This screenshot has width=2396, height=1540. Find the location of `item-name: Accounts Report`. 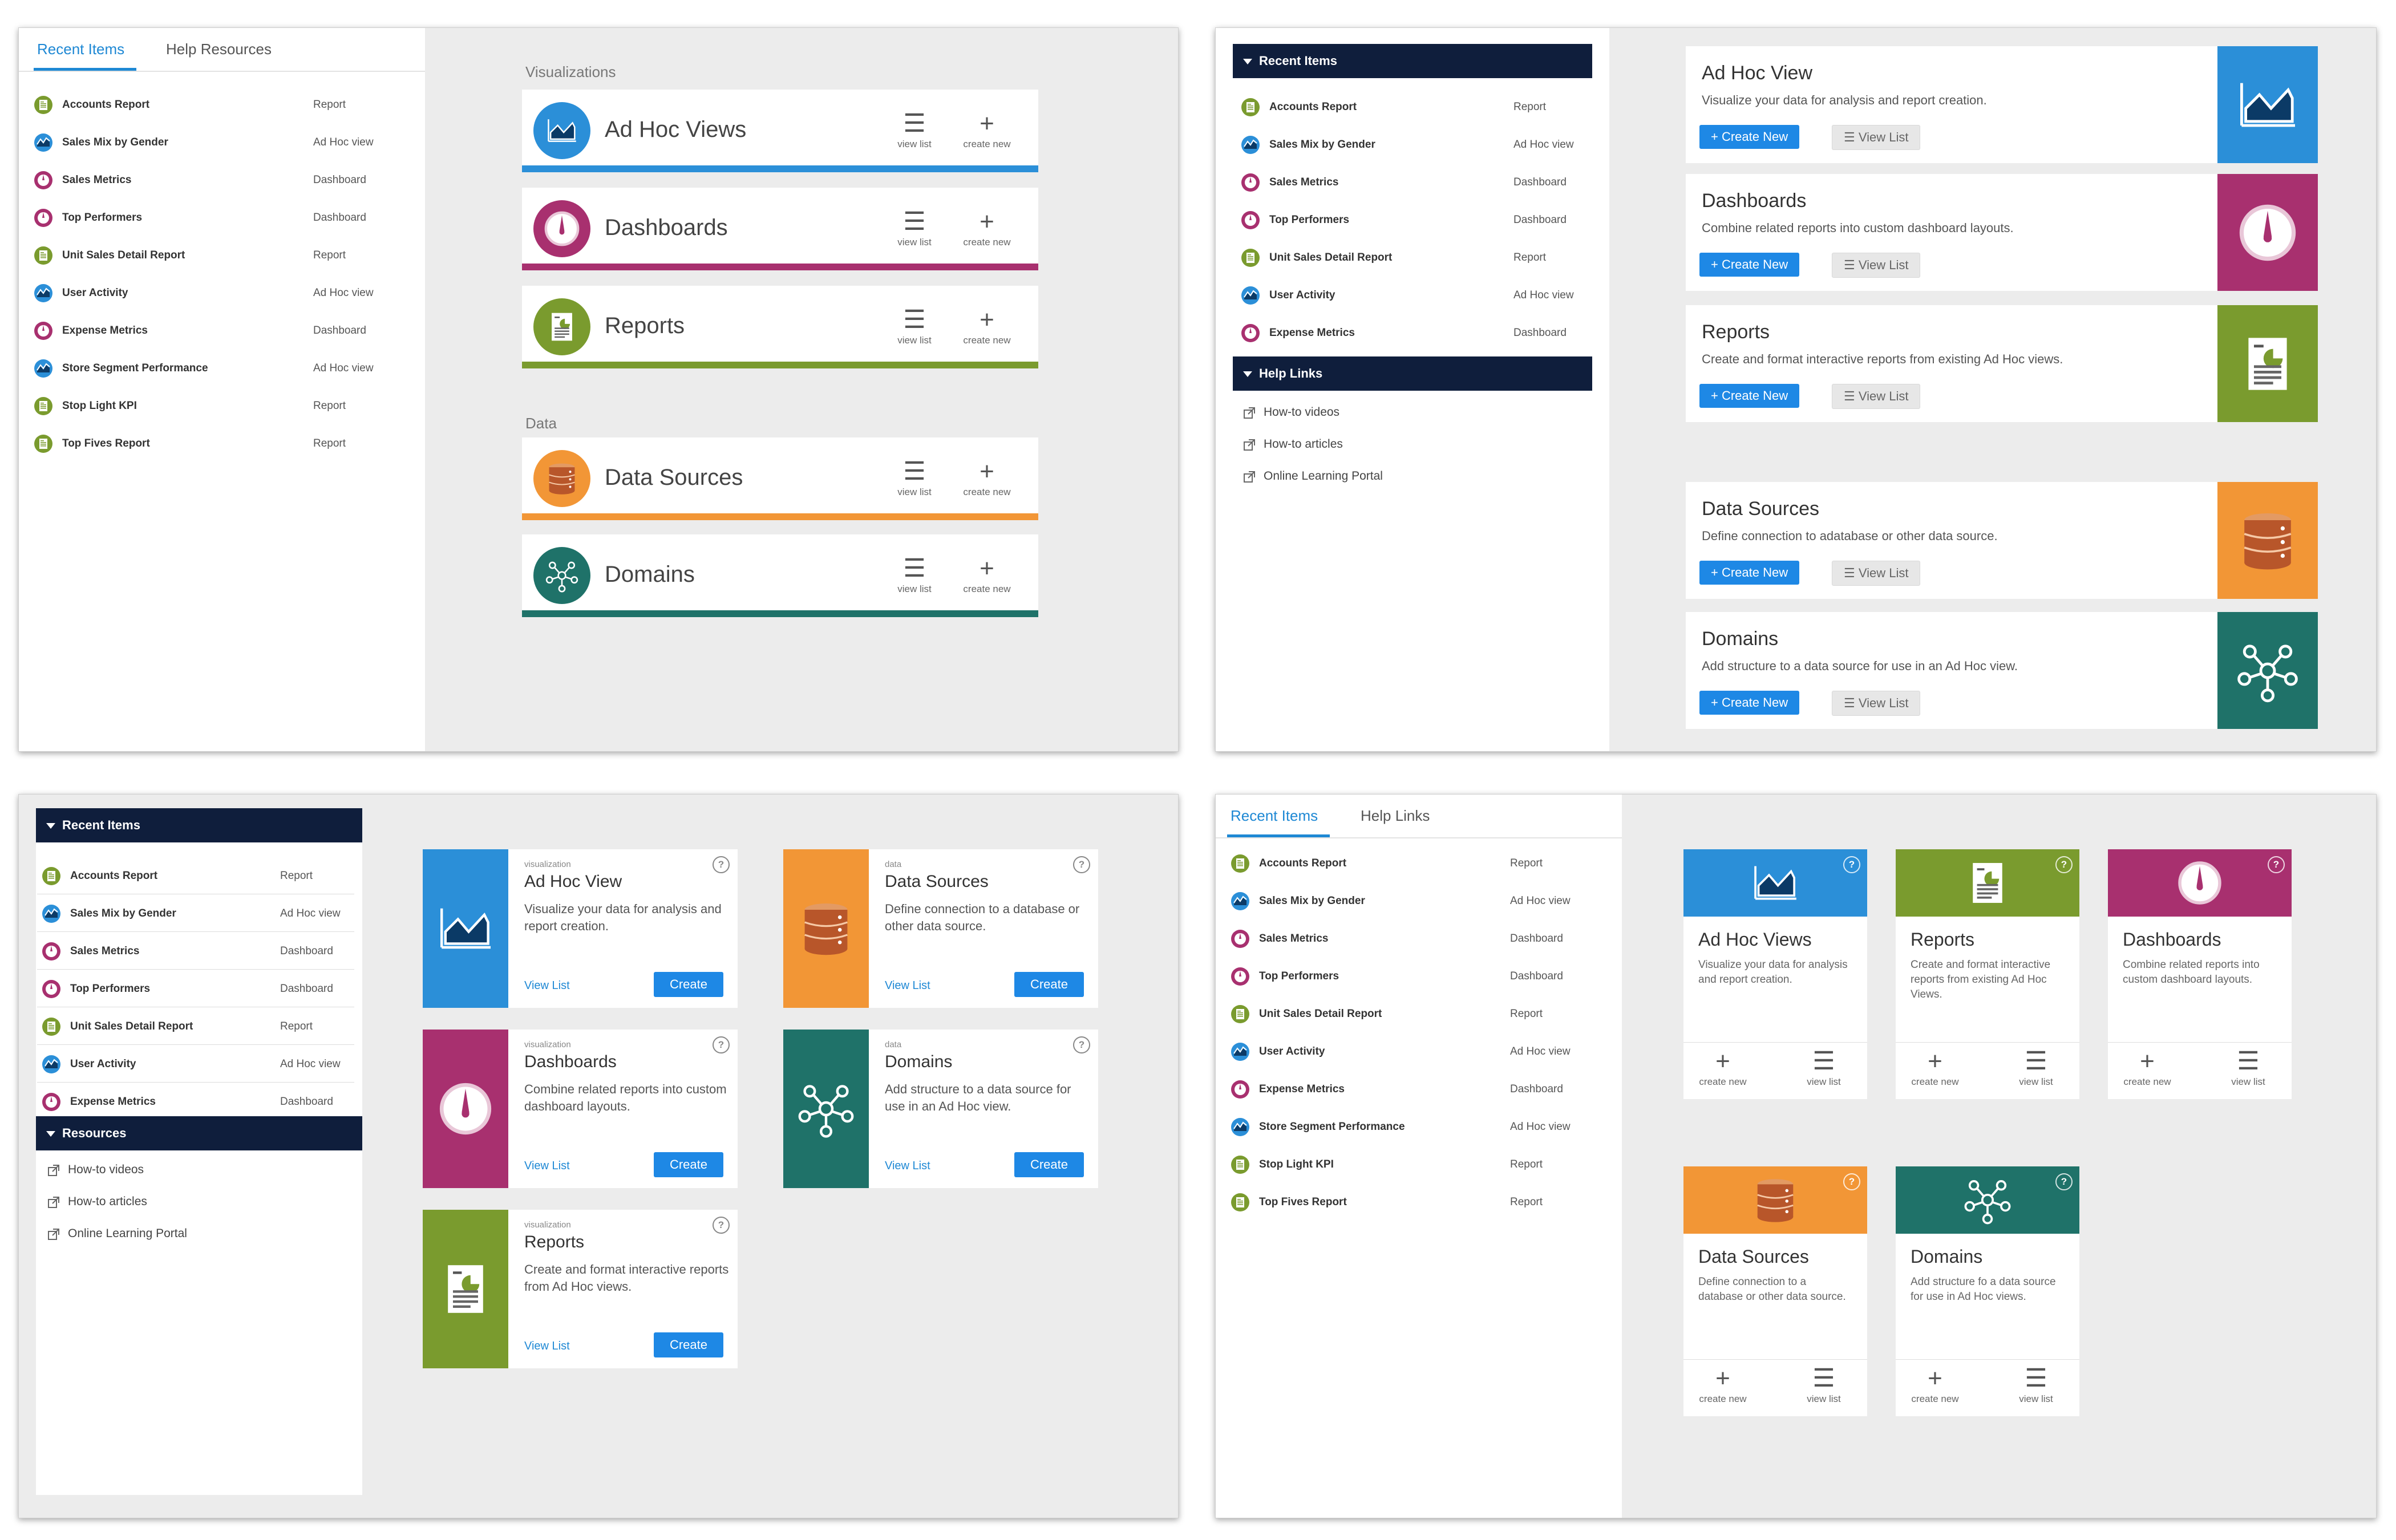

item-name: Accounts Report is located at coordinates (114, 876).